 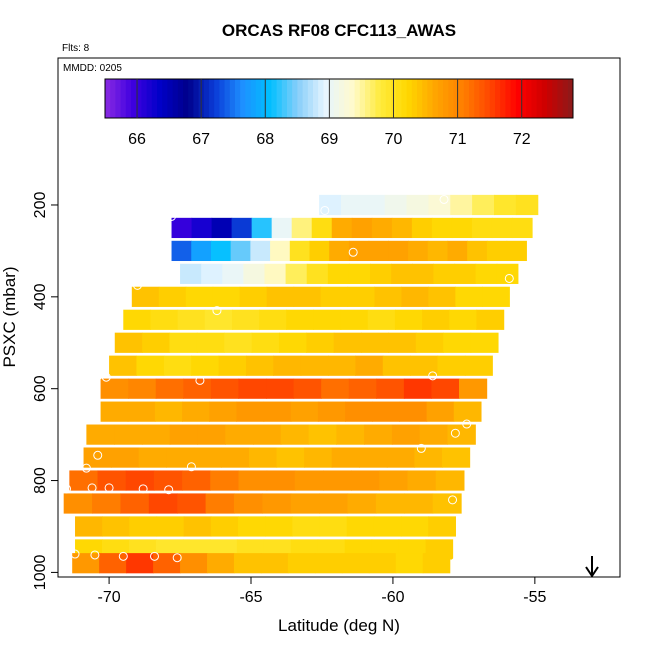 What do you see at coordinates (265, 139) in the screenshot?
I see `colorbar-tick-label: 68` at bounding box center [265, 139].